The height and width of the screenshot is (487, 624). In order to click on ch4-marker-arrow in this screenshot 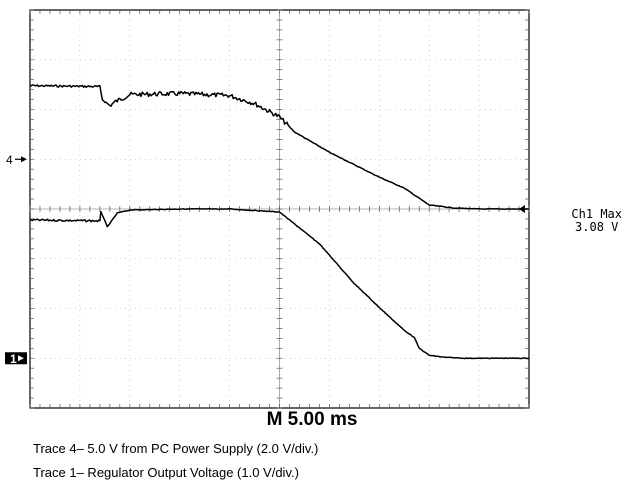, I will do `click(24, 159)`.